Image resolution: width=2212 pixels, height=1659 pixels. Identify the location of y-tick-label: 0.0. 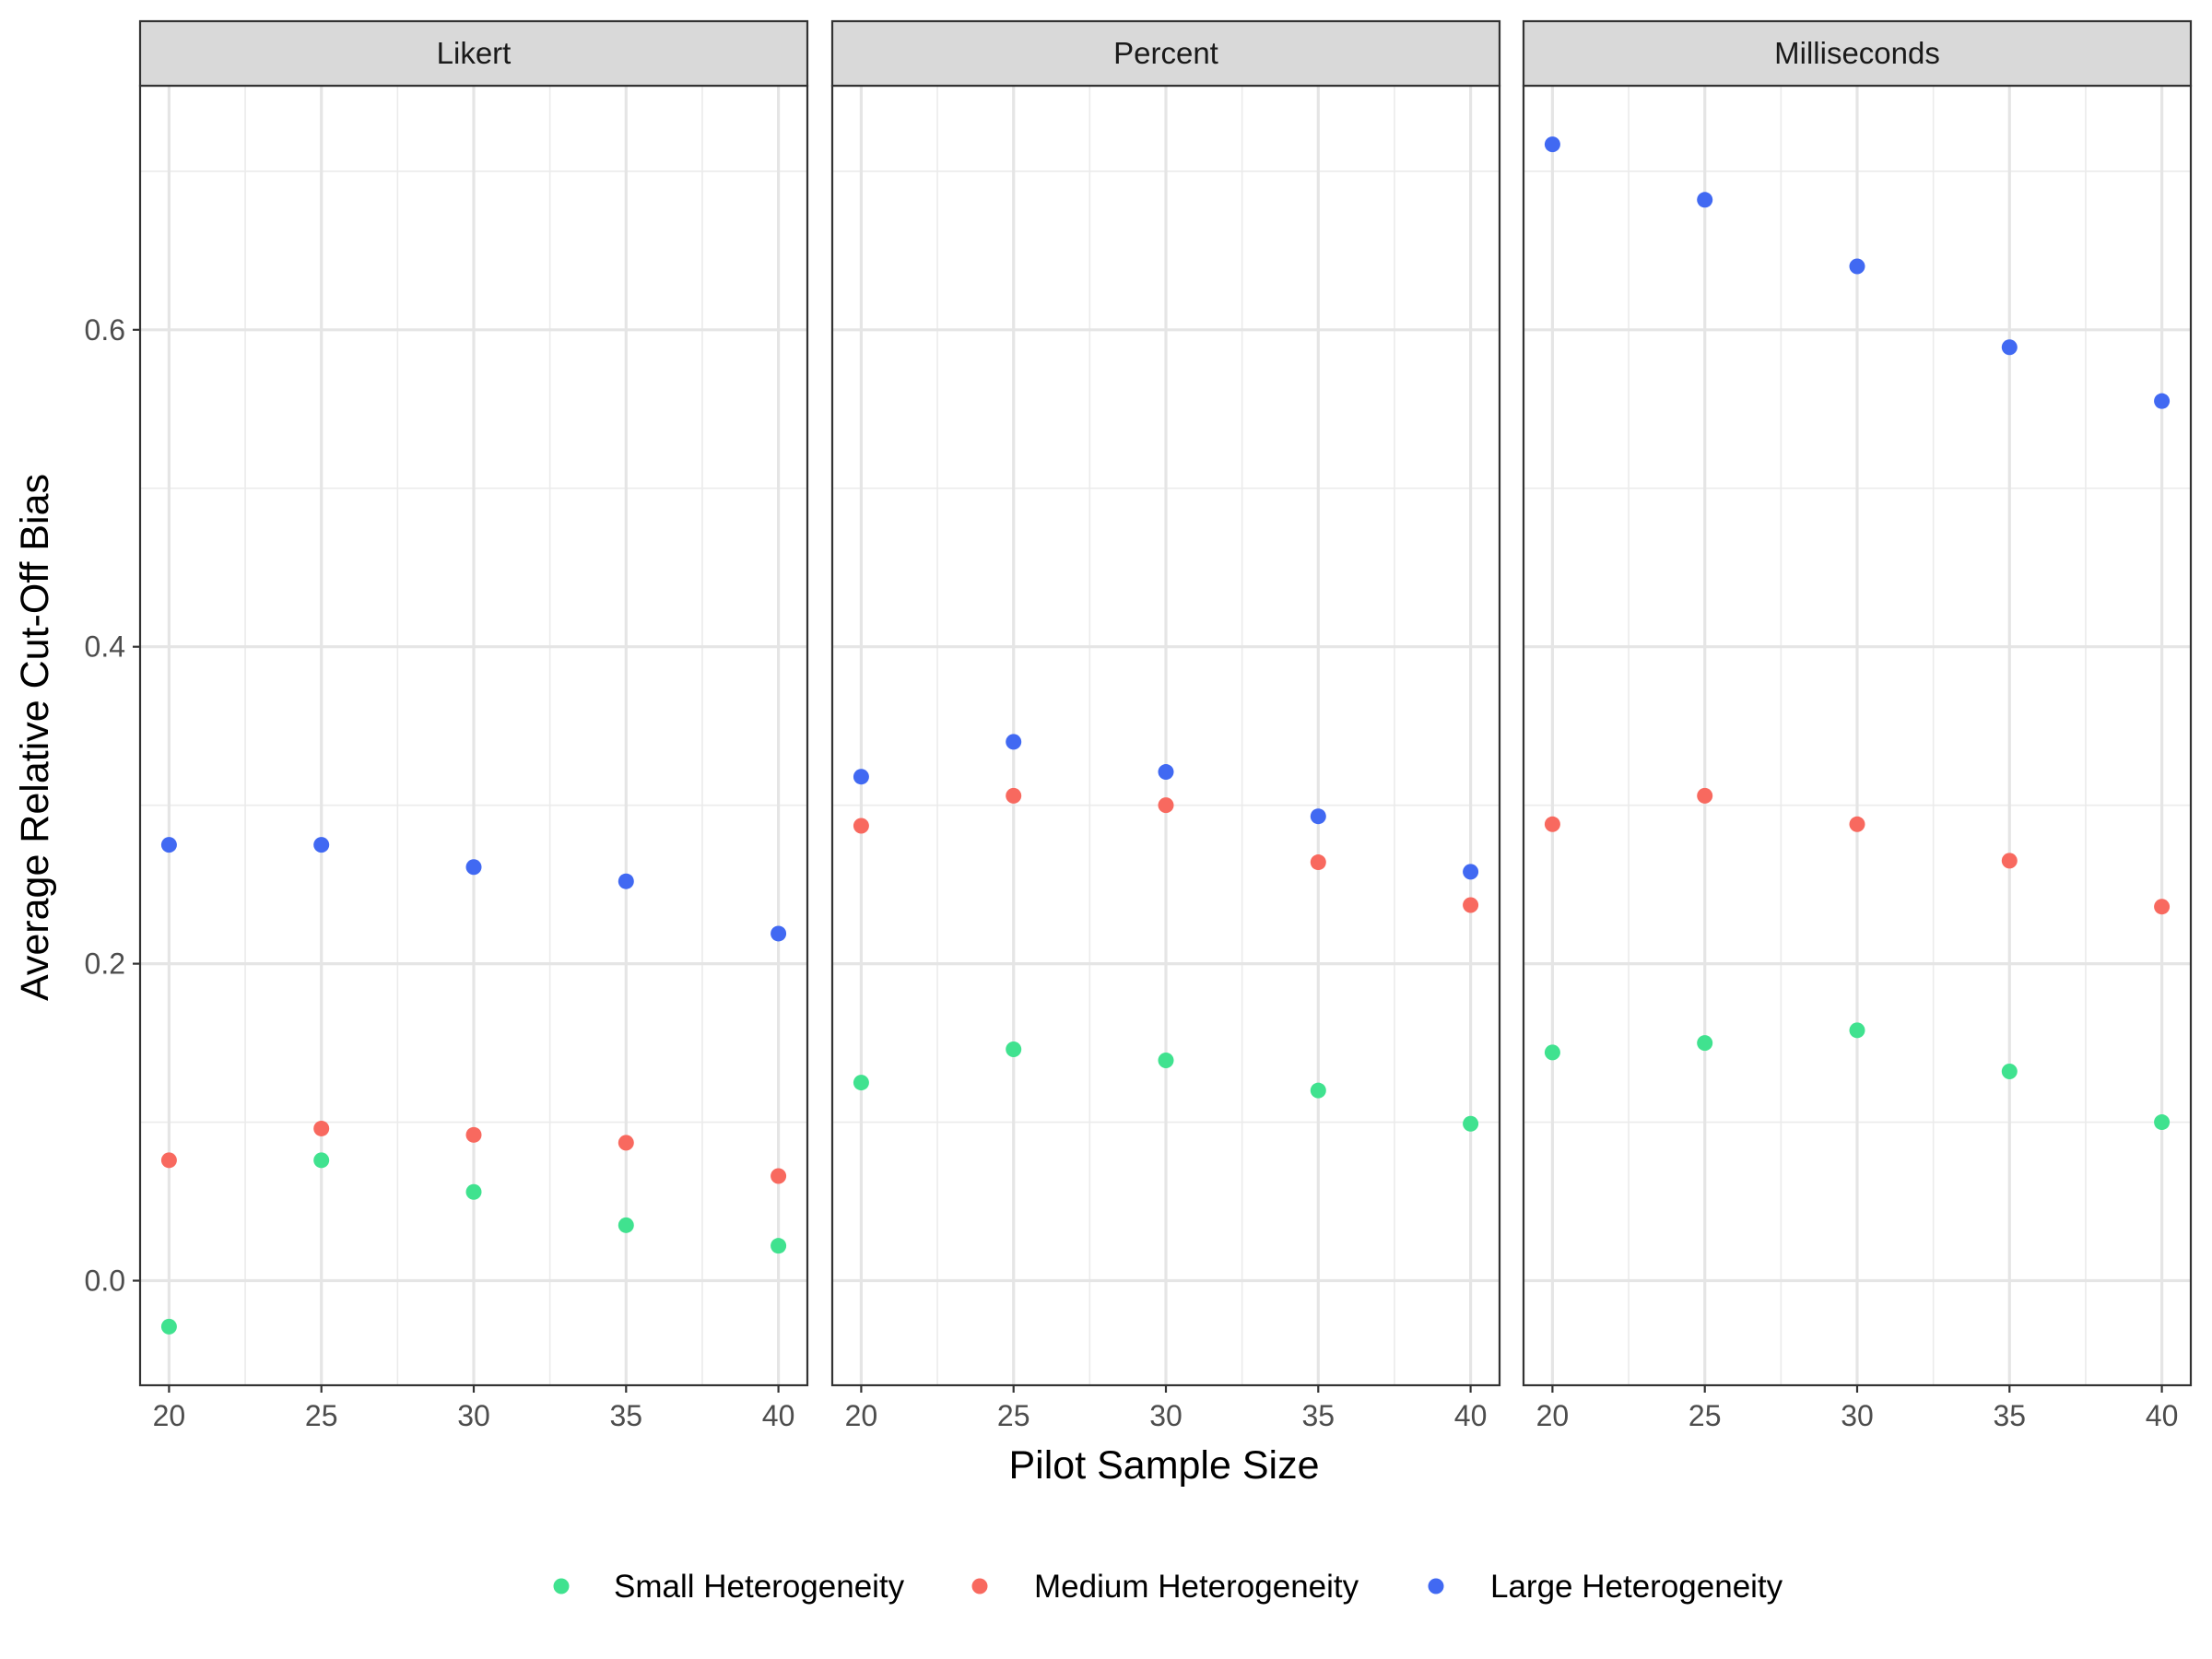
(105, 1281).